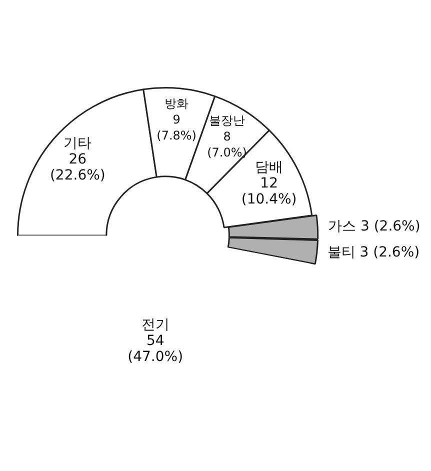 The width and height of the screenshot is (431, 471). I want to click on data-label: 12 (10.4%), so click(269, 191).